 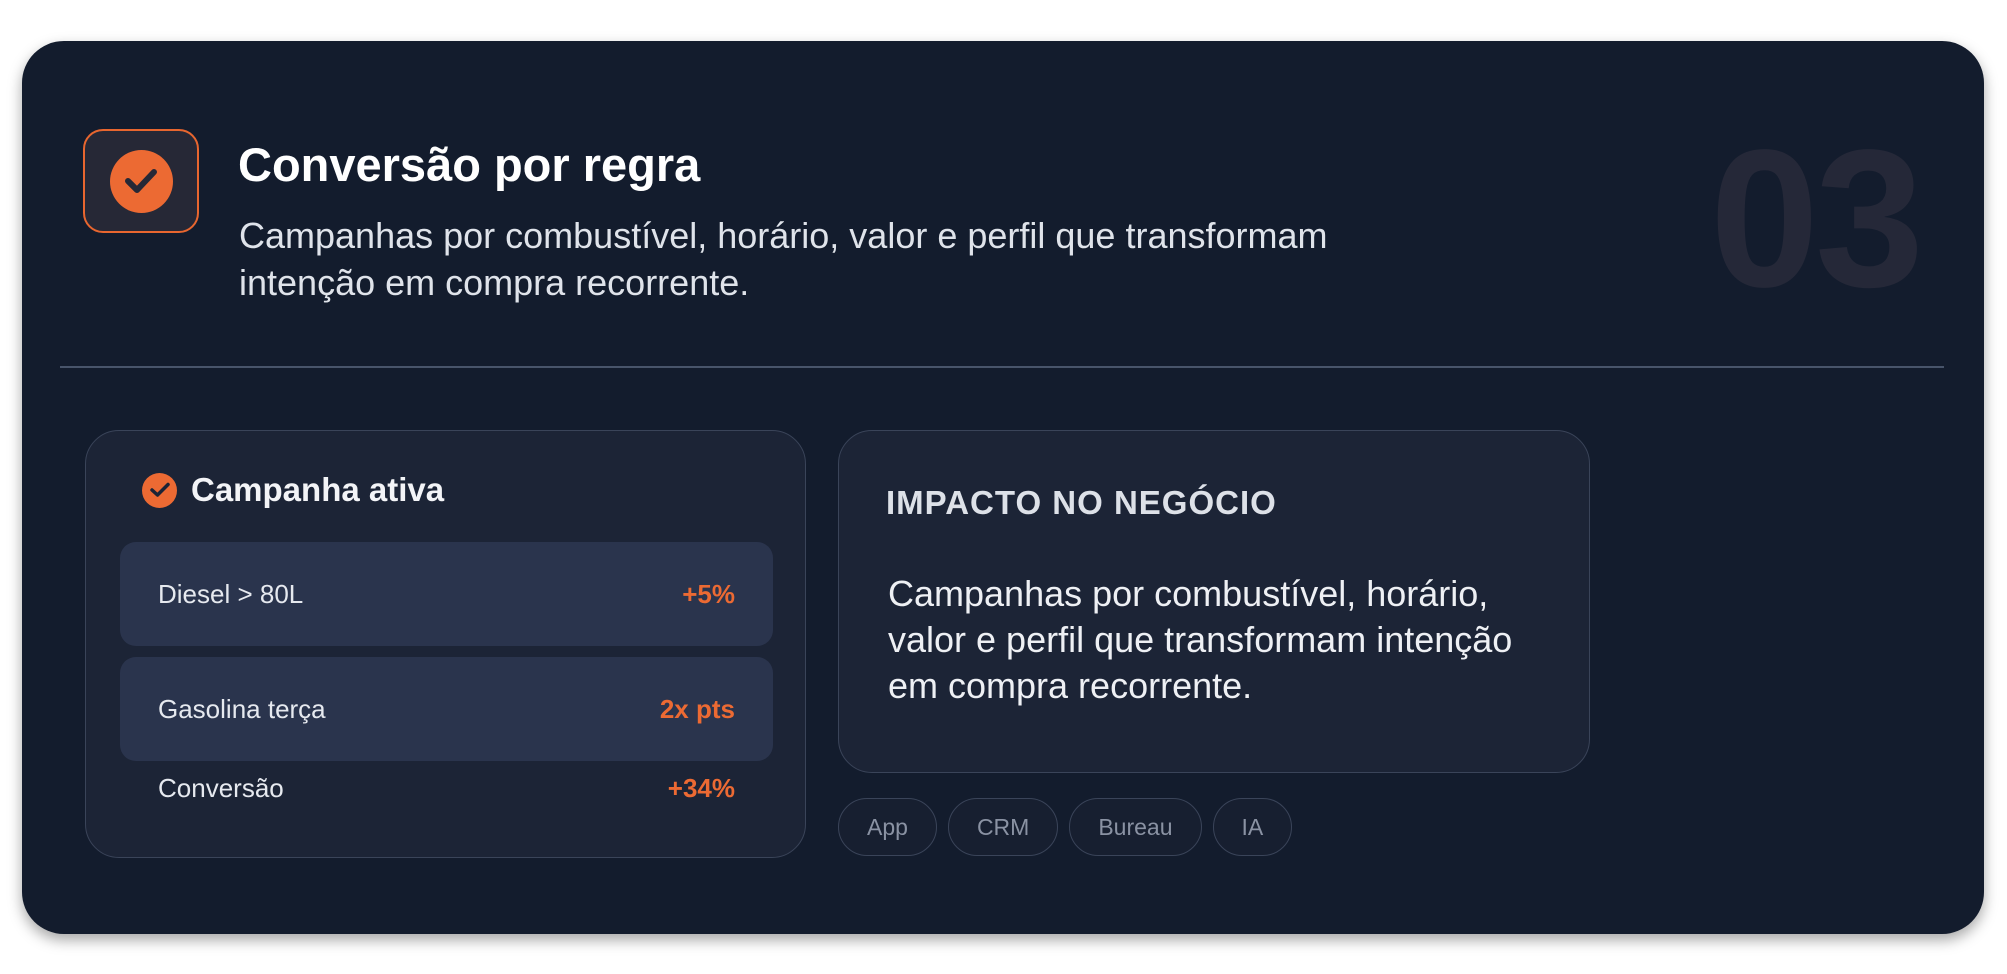 What do you see at coordinates (1252, 827) in the screenshot?
I see `tag-ia: IA` at bounding box center [1252, 827].